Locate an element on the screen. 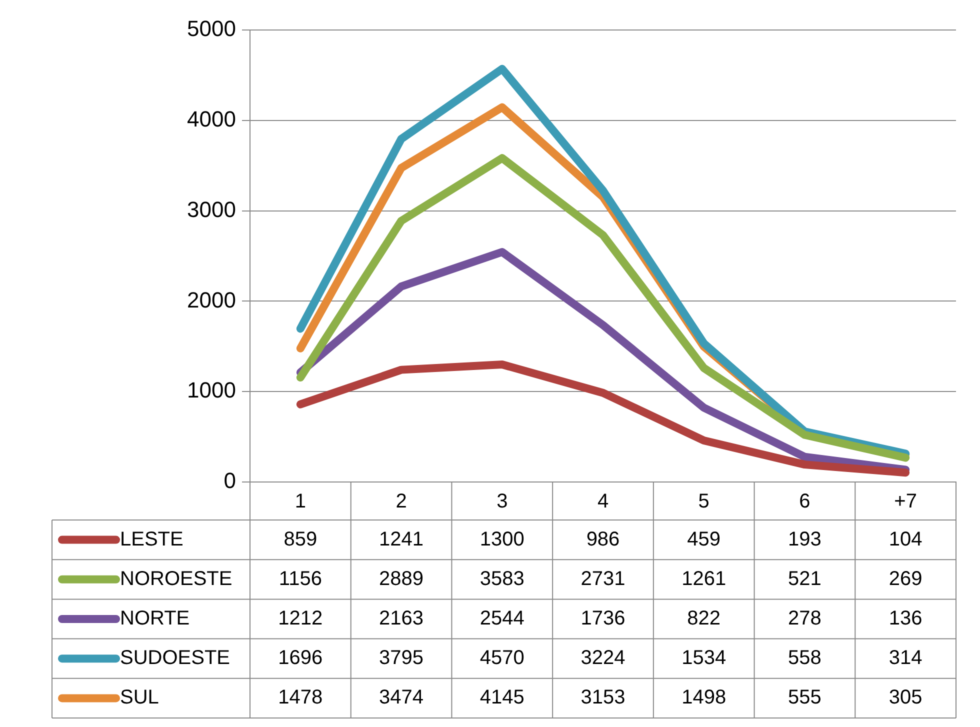  legend-label: LESTE is located at coordinates (152, 539).